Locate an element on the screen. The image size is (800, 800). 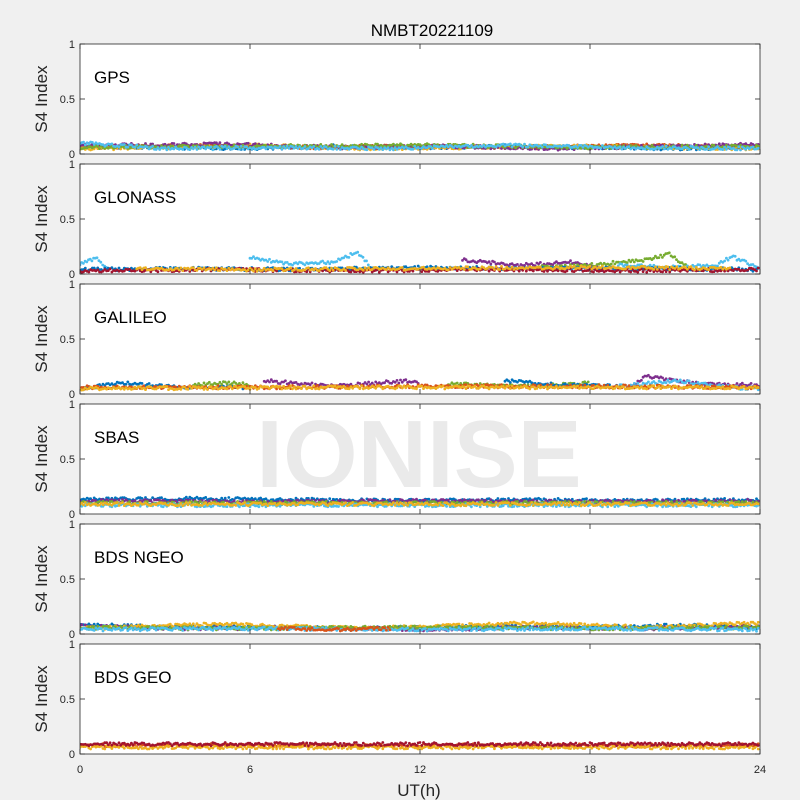
data-points is located at coordinates (420, 146).